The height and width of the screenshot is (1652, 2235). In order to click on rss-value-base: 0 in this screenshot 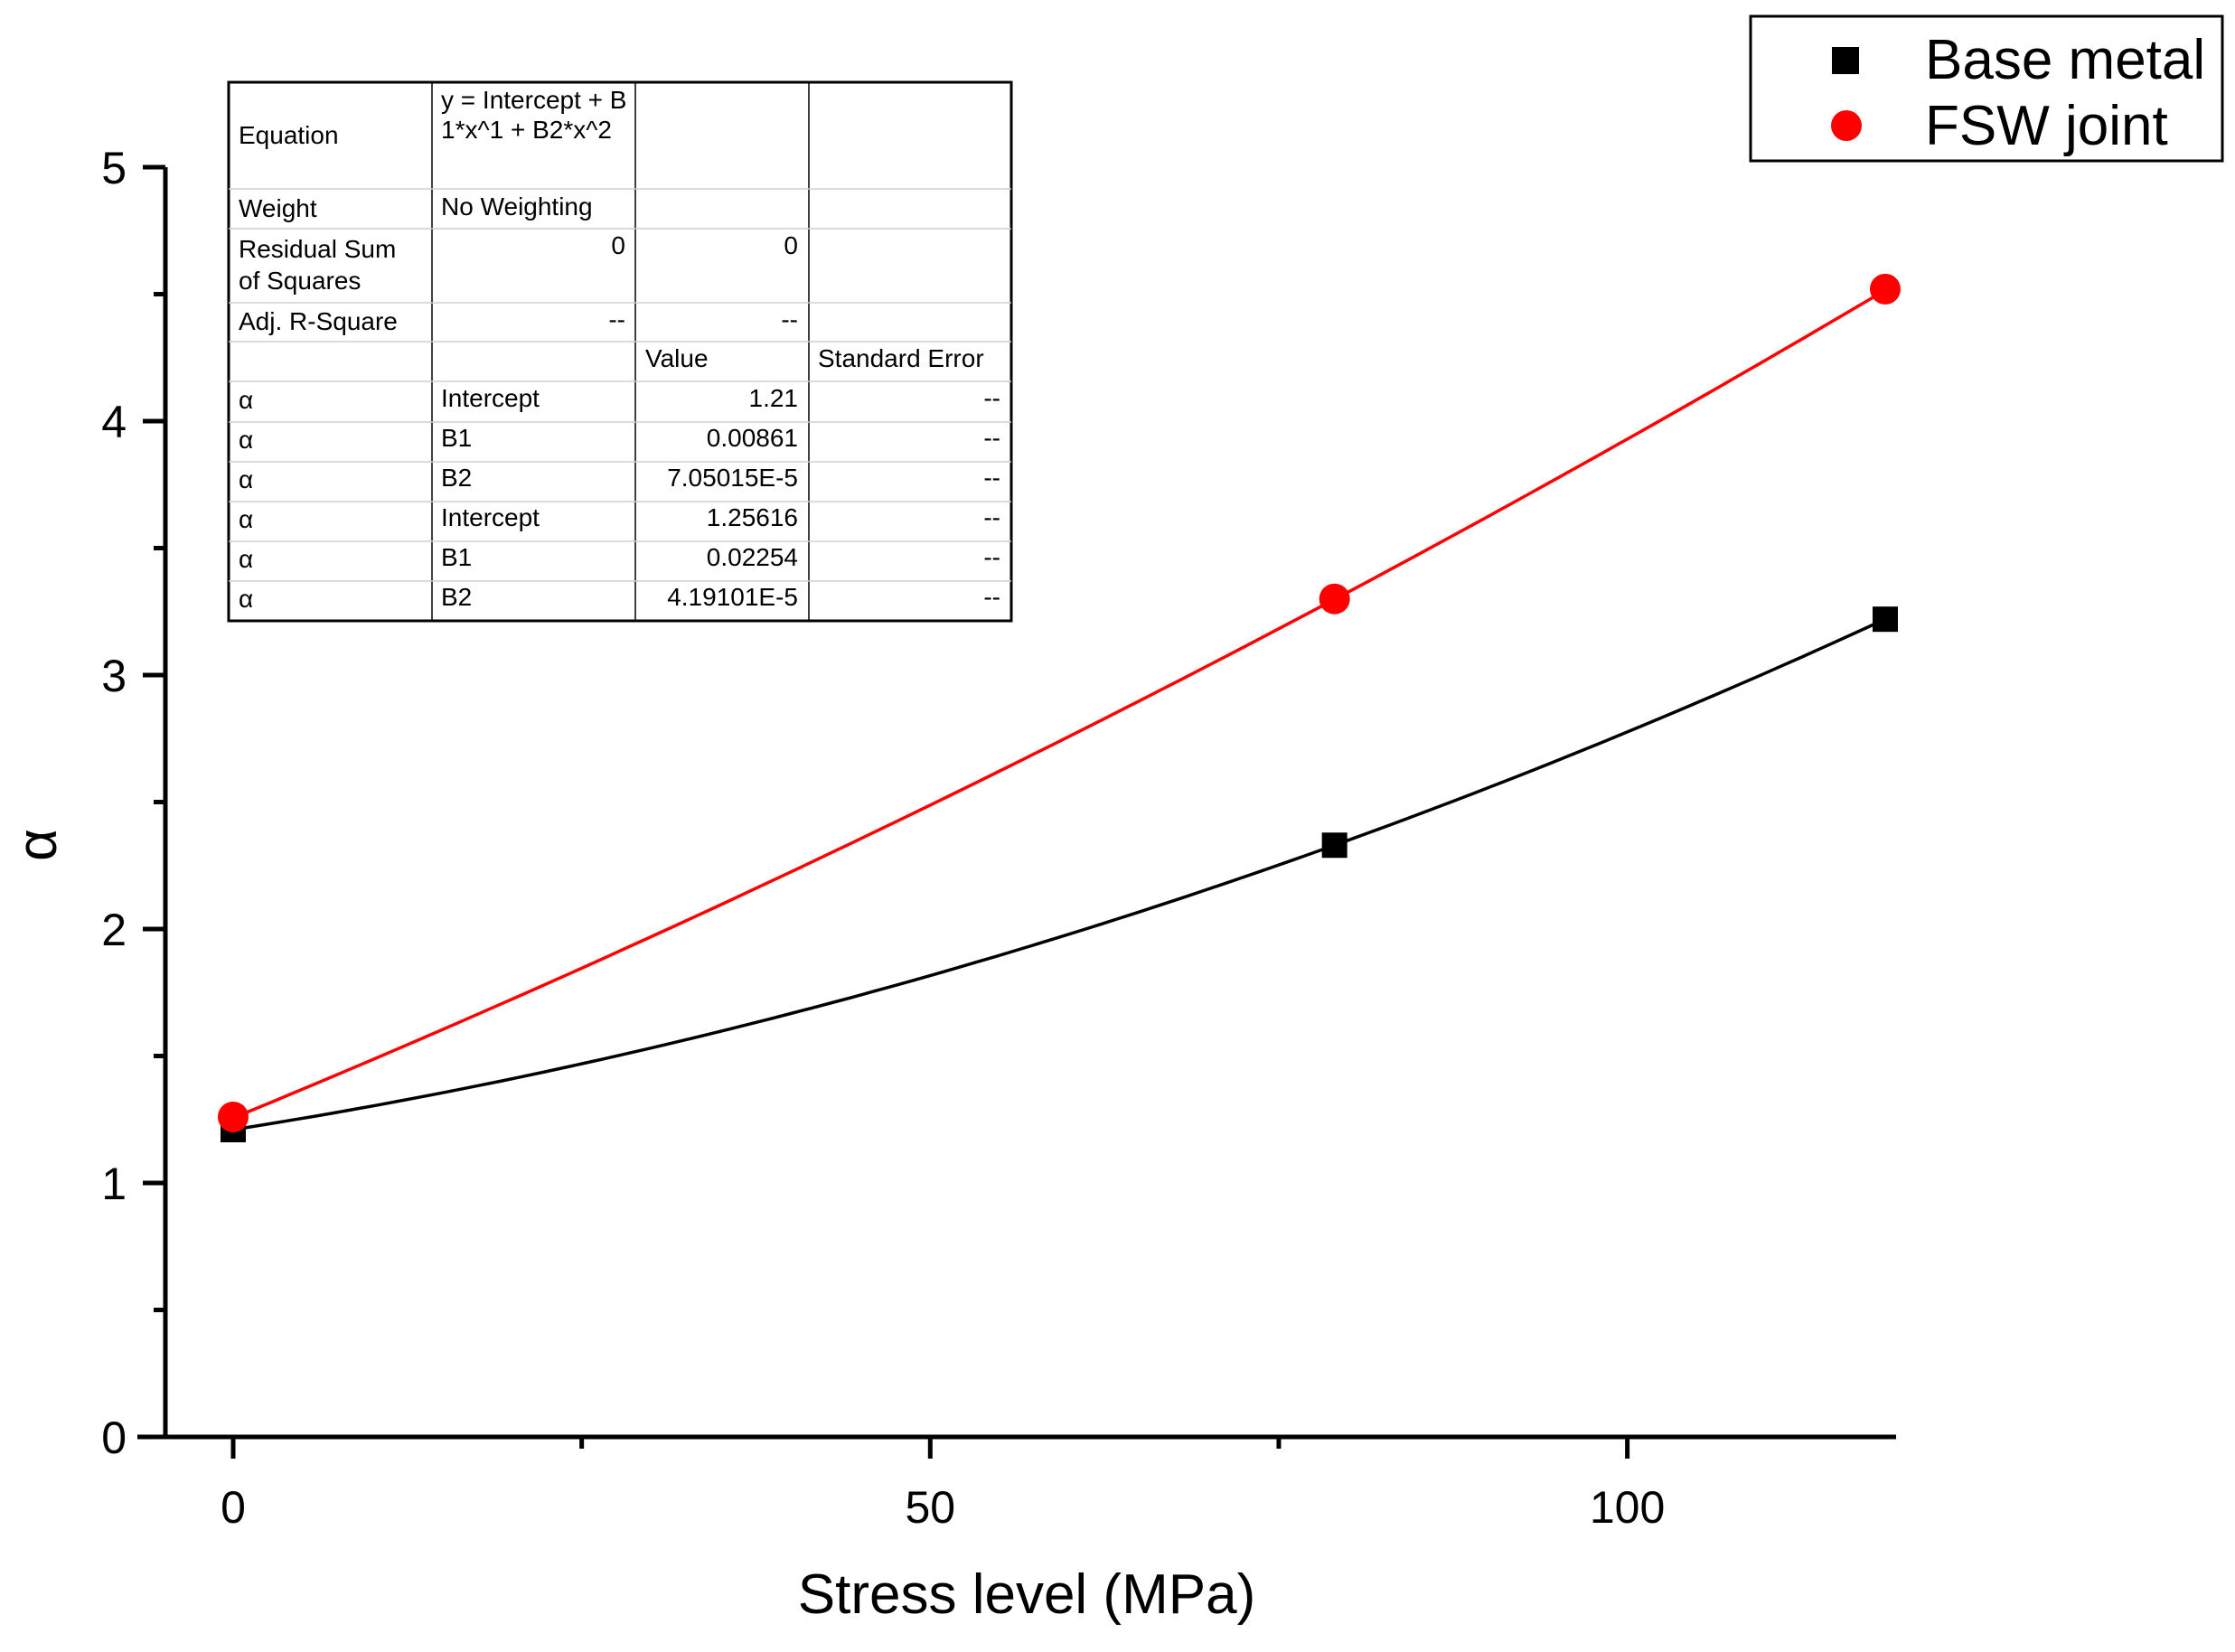, I will do `click(618, 245)`.